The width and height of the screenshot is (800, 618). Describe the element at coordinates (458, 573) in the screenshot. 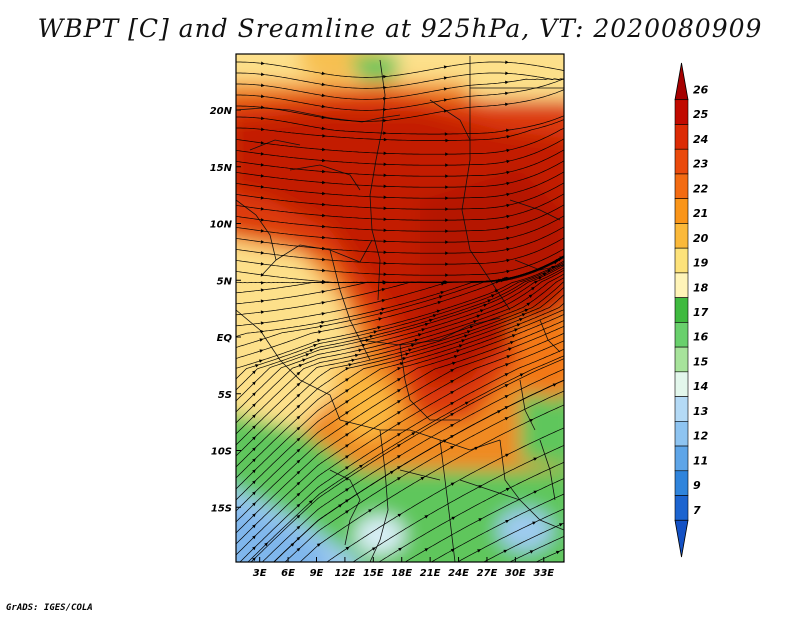

I see `lon-tick-label: 24E` at that location.